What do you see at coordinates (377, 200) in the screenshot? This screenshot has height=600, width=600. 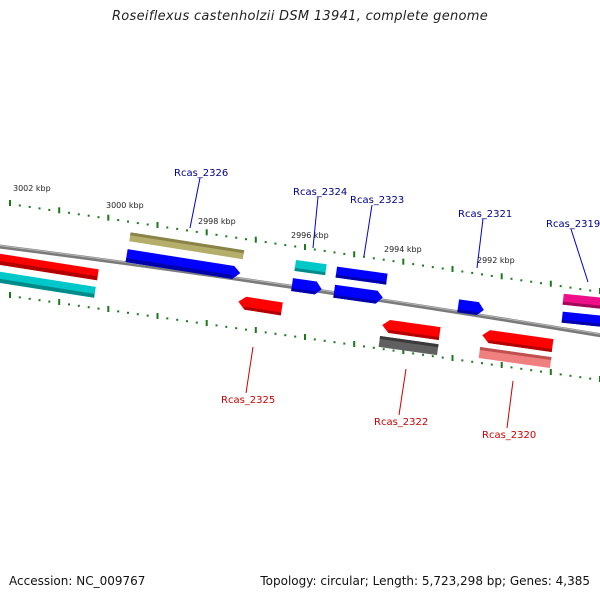 I see `gene-label: Rcas_2323` at bounding box center [377, 200].